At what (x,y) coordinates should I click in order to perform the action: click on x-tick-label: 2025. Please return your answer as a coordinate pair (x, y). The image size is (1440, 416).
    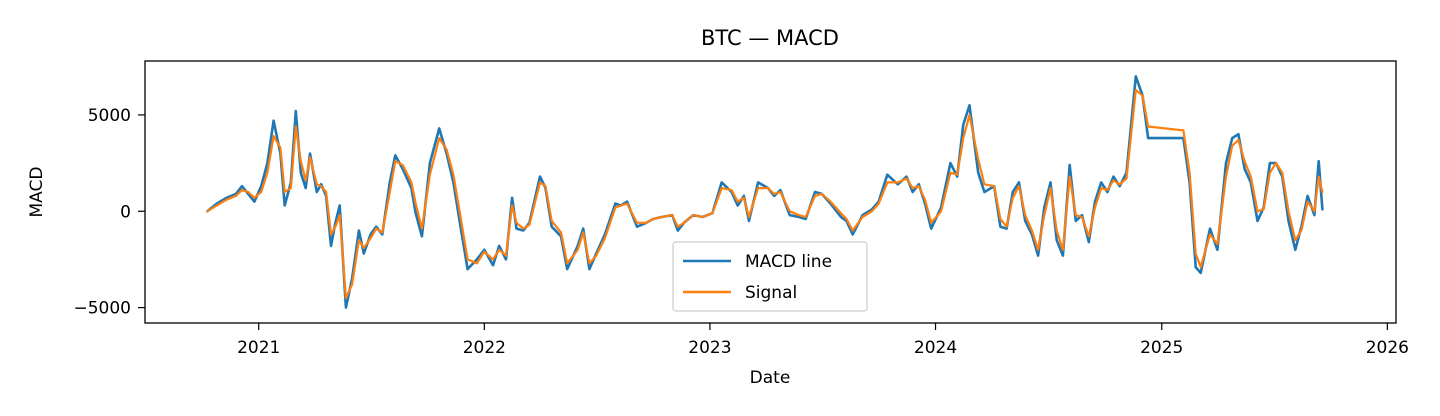
    Looking at the image, I should click on (1161, 348).